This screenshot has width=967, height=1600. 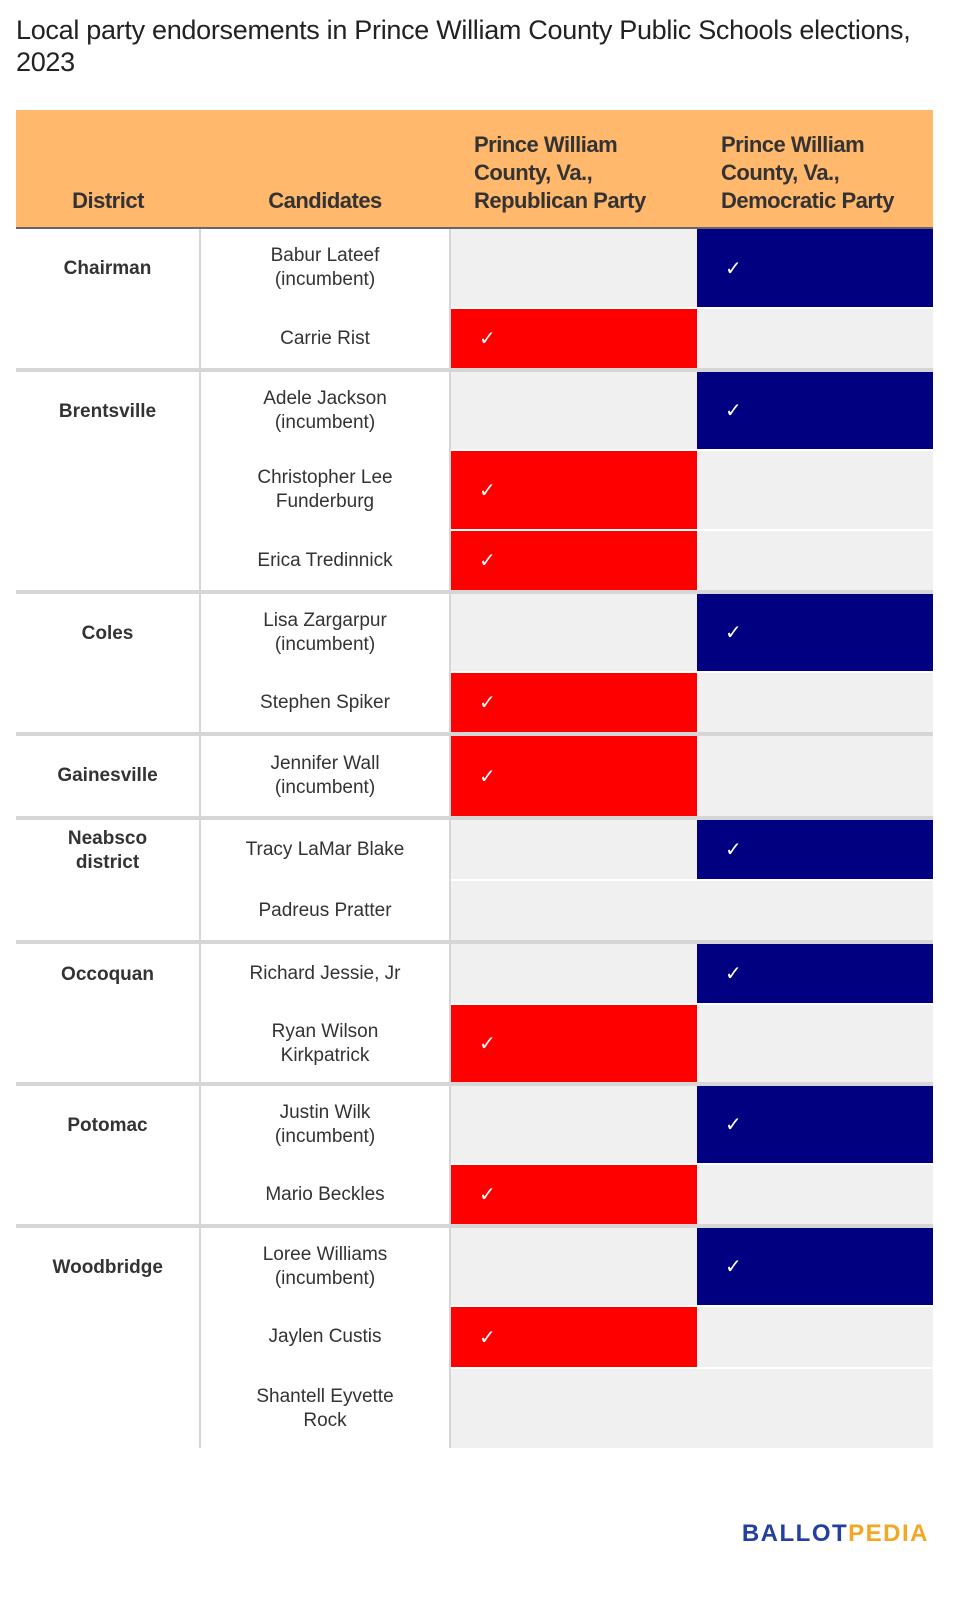 I want to click on table-row: Christopher Lee Funderburg ✓, so click(x=474, y=489).